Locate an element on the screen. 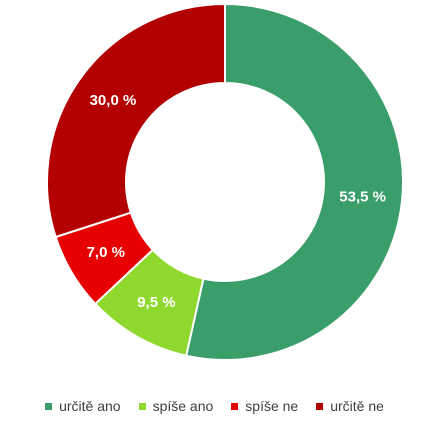 The width and height of the screenshot is (429, 430). legend-label-3: určitě ne is located at coordinates (357, 406).